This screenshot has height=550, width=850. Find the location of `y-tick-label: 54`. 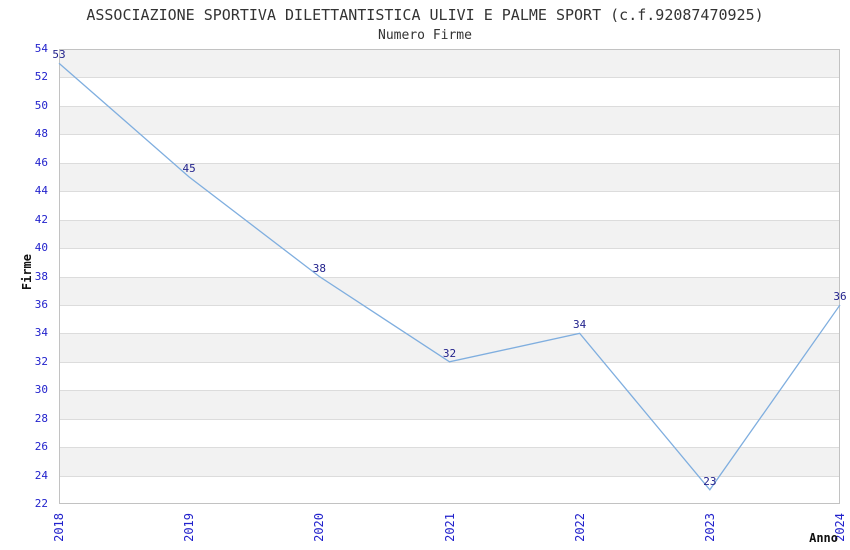

y-tick-label: 54 is located at coordinates (41, 48).